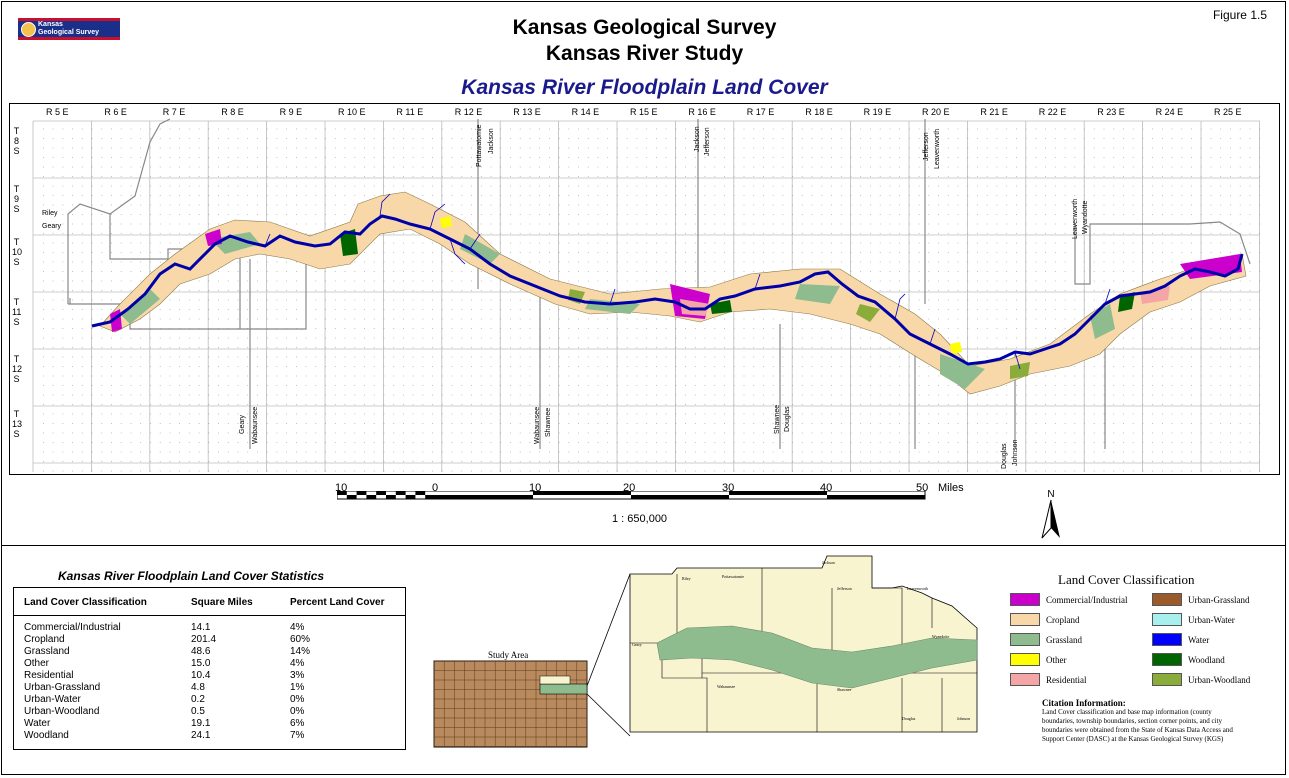 The height and width of the screenshot is (778, 1289). I want to click on logo-text-line2: Geological Survey, so click(69, 32).